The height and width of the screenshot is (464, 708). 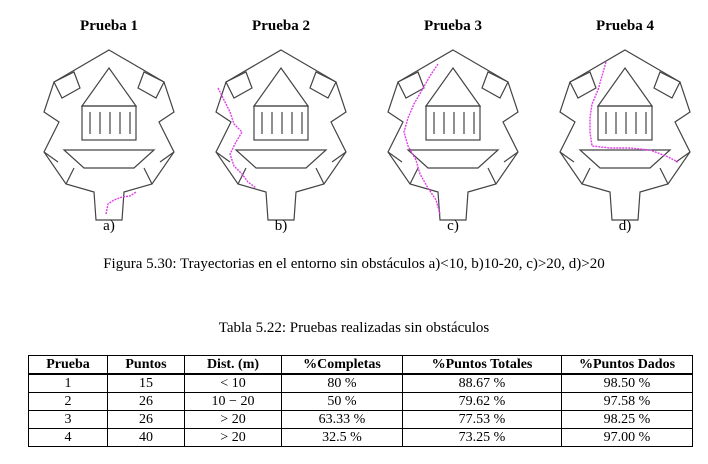 I want to click on panel-title: Prueba 1, so click(x=109, y=26).